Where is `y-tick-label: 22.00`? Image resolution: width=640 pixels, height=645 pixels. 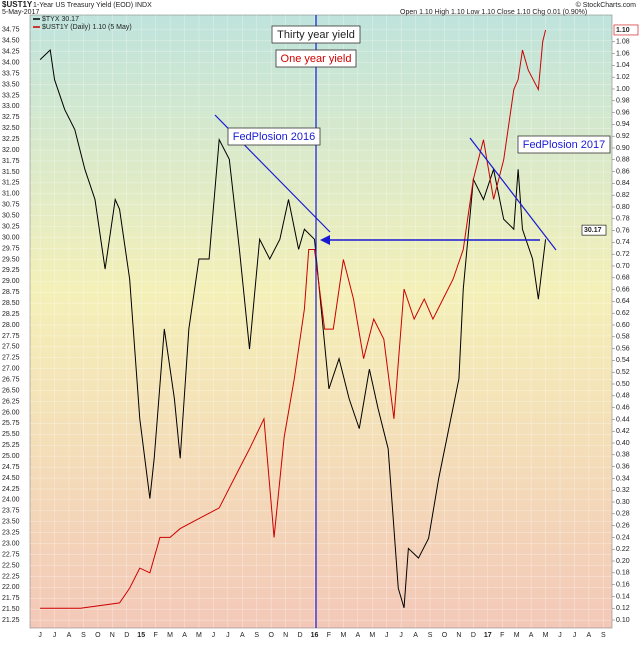
y-tick-label: 22.00 is located at coordinates (11, 587).